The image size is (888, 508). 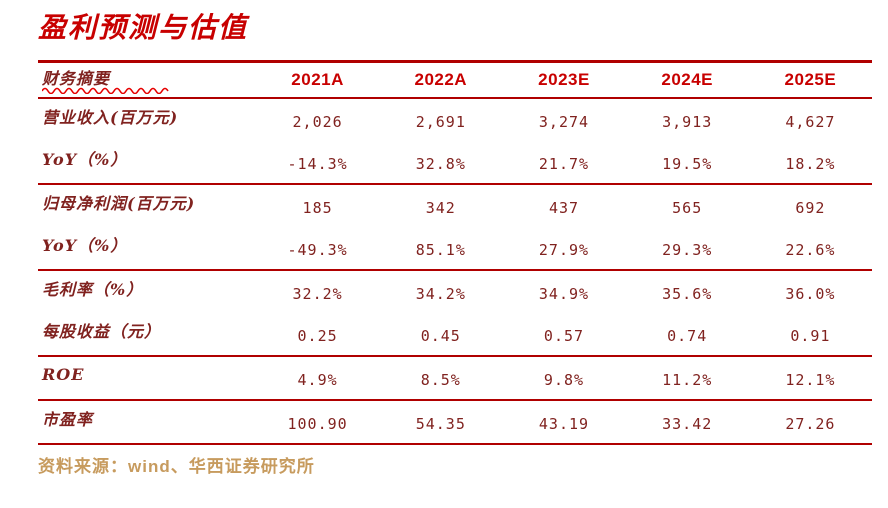 What do you see at coordinates (564, 250) in the screenshot?
I see `row-value: 27.9%` at bounding box center [564, 250].